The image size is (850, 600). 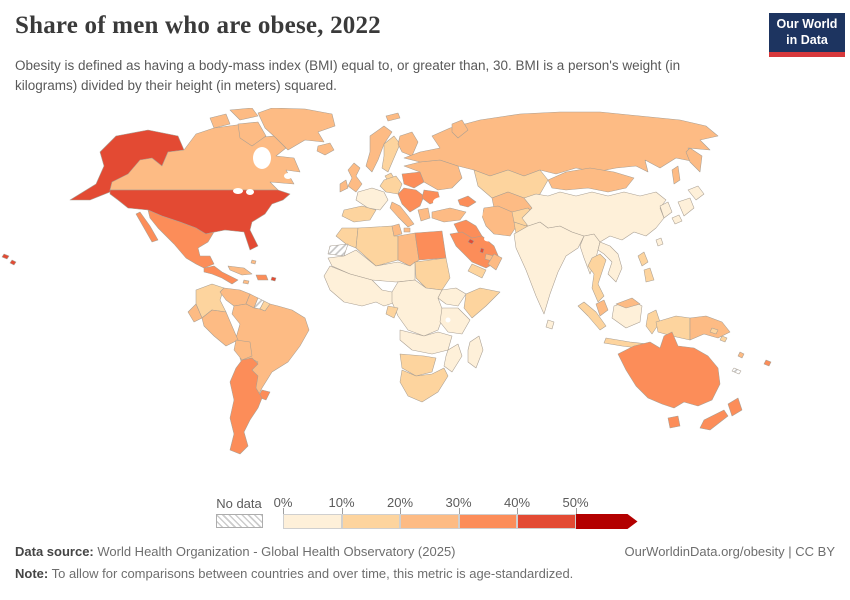 What do you see at coordinates (455, 321) in the screenshot?
I see `country-east-africa` at bounding box center [455, 321].